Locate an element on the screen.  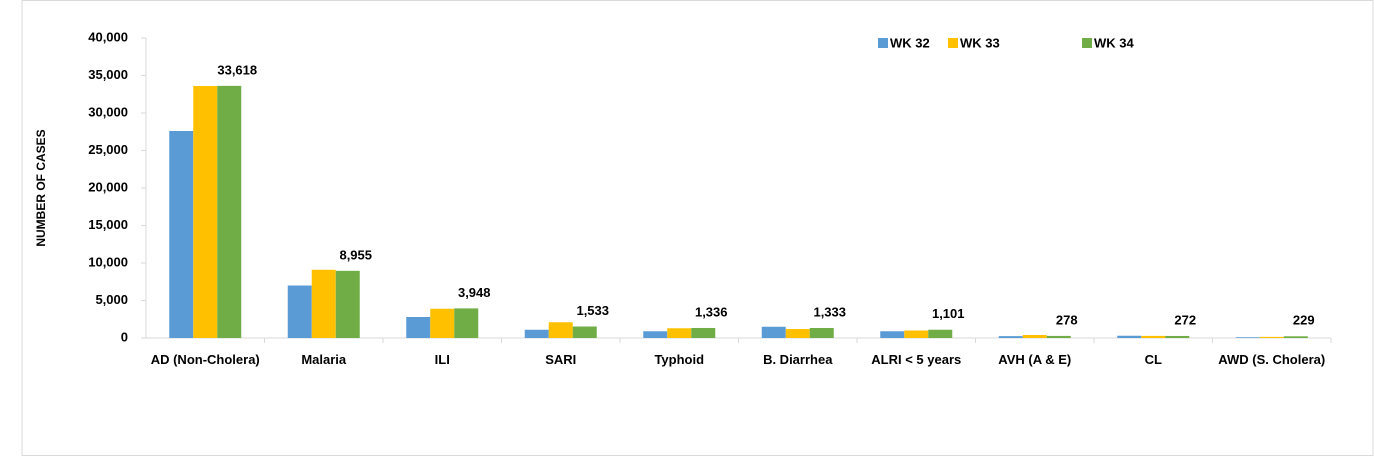
x-tick-label: AWD (S. Cholera) is located at coordinates (1272, 359).